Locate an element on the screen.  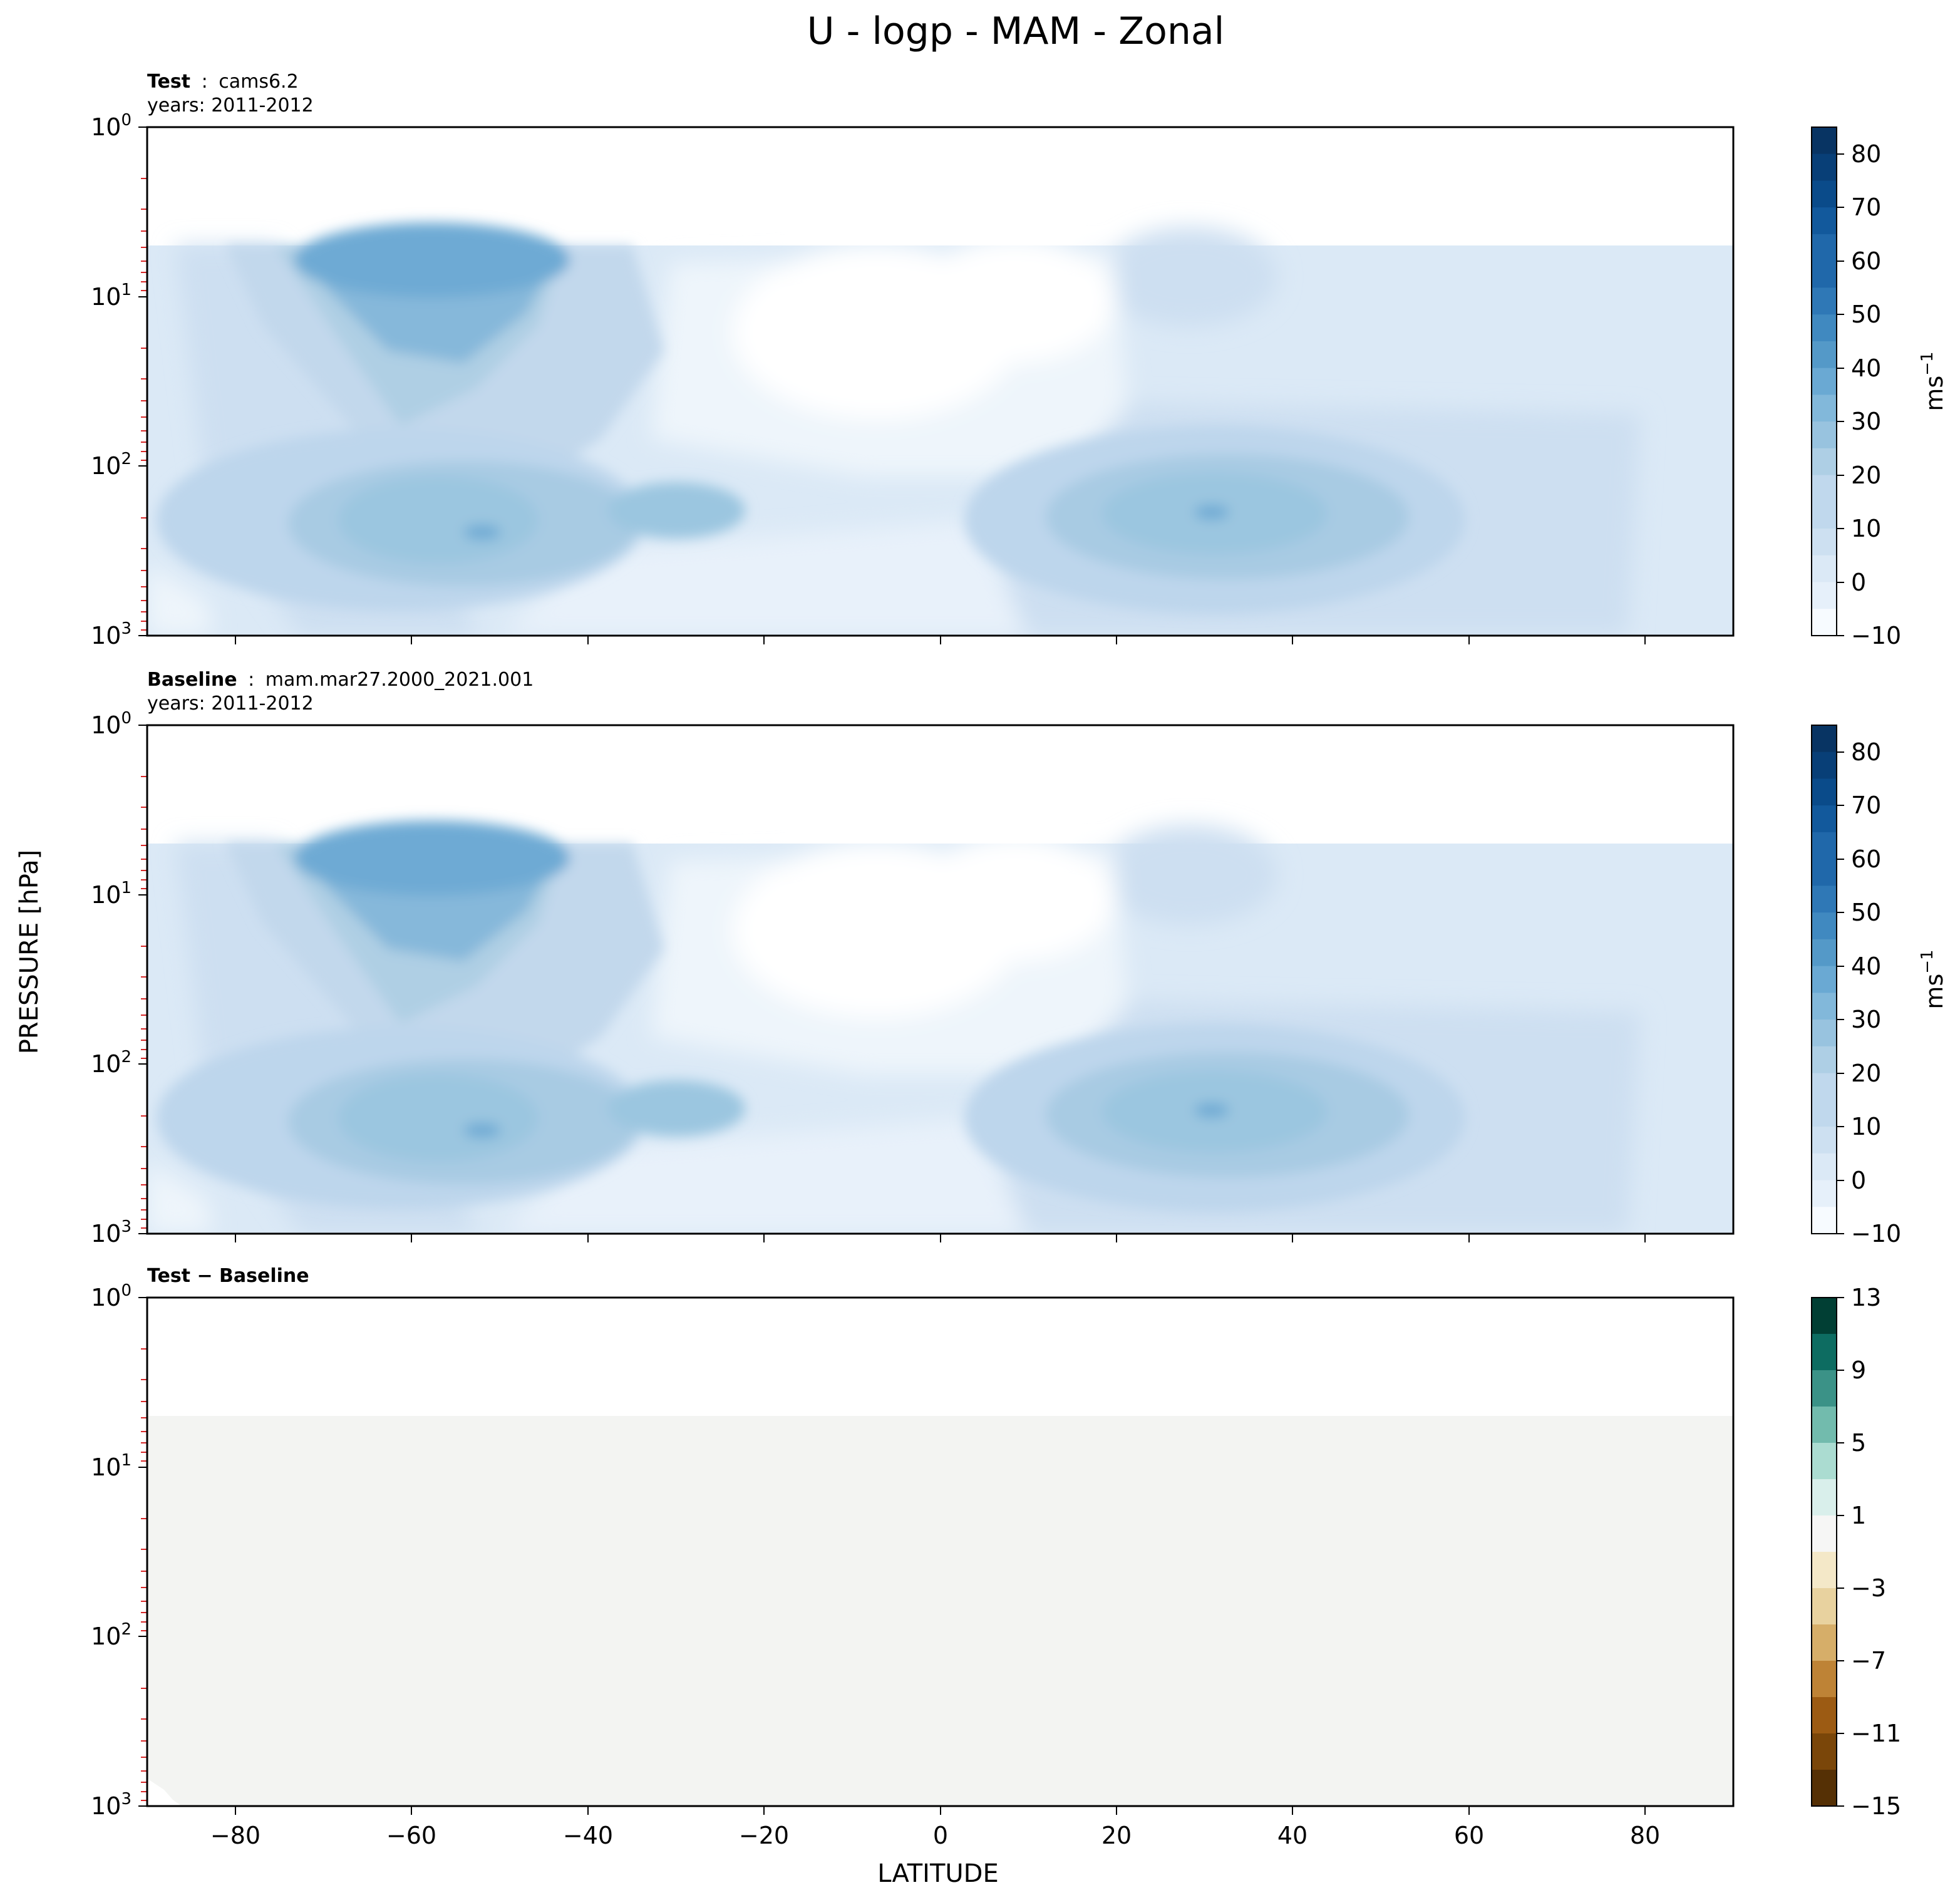
panel-header-sep: : is located at coordinates (251, 680).